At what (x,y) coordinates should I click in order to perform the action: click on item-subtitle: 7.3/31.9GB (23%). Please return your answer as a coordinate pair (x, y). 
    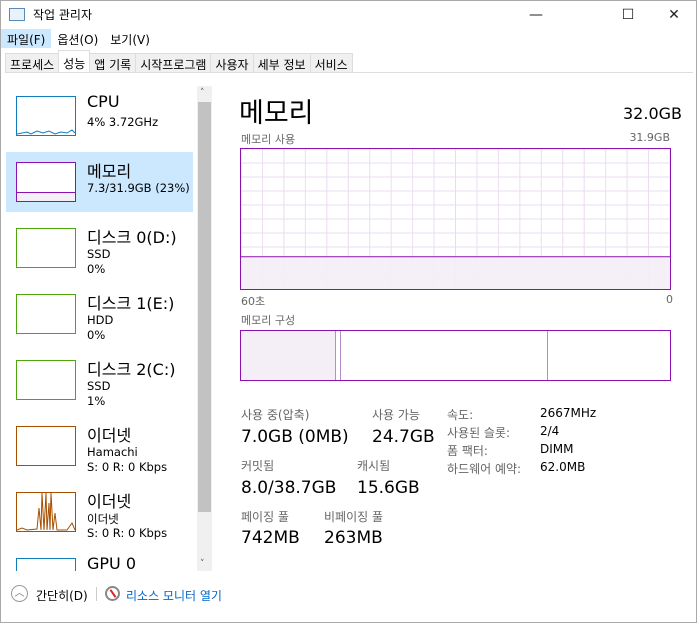
    Looking at the image, I should click on (138, 188).